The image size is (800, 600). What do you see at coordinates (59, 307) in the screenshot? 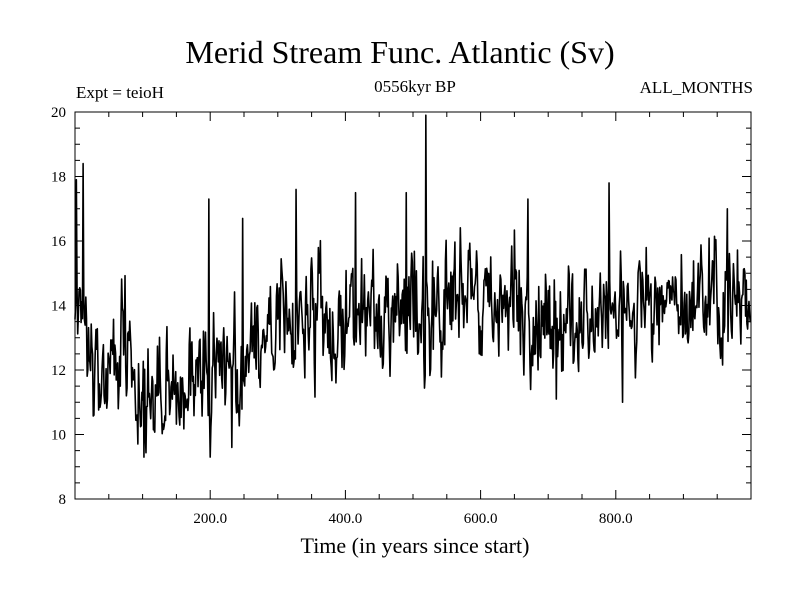
I see `y-tick-label: 14` at bounding box center [59, 307].